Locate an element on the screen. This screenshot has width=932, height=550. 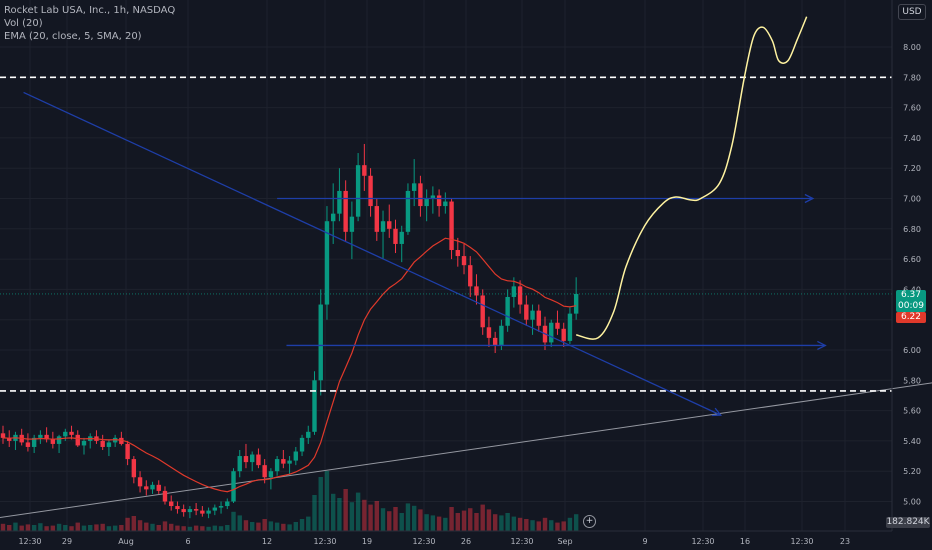
projection-path is located at coordinates (691, 178).